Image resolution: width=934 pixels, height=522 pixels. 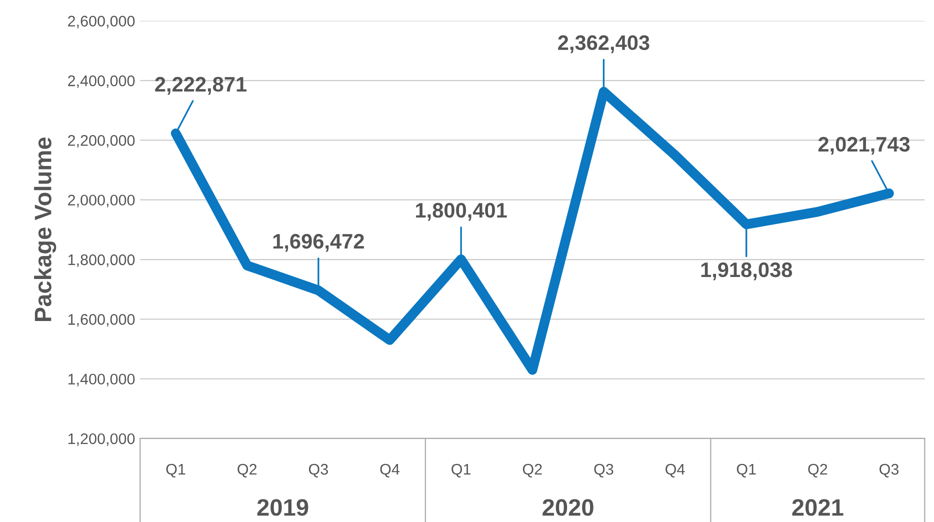 What do you see at coordinates (101, 380) in the screenshot?
I see `y-tick-label: 1,400,000` at bounding box center [101, 380].